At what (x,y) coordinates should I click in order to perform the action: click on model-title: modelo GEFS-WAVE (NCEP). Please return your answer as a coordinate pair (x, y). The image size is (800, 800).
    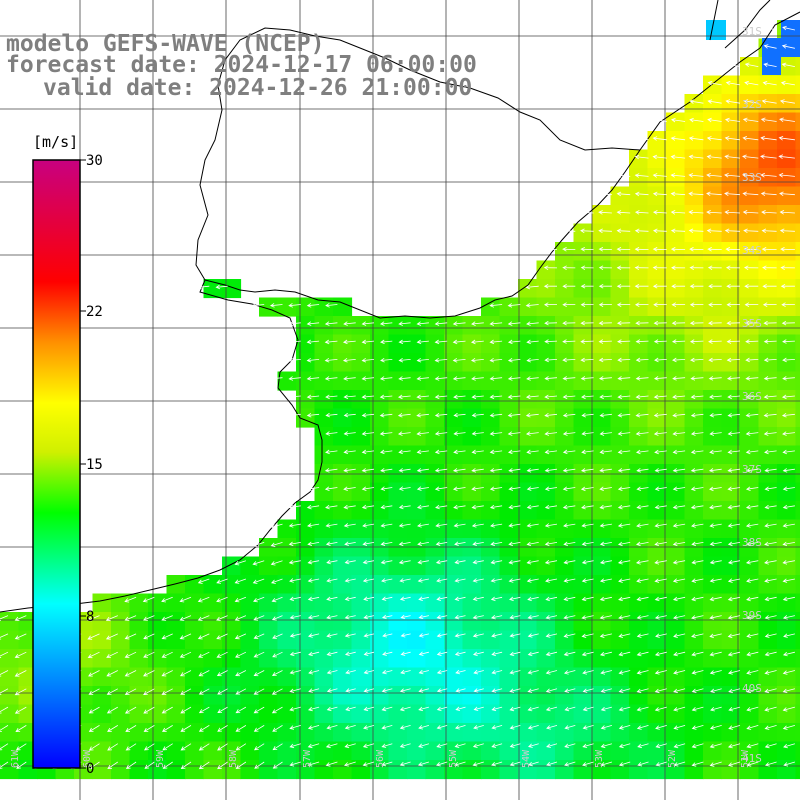
    Looking at the image, I should click on (165, 44).